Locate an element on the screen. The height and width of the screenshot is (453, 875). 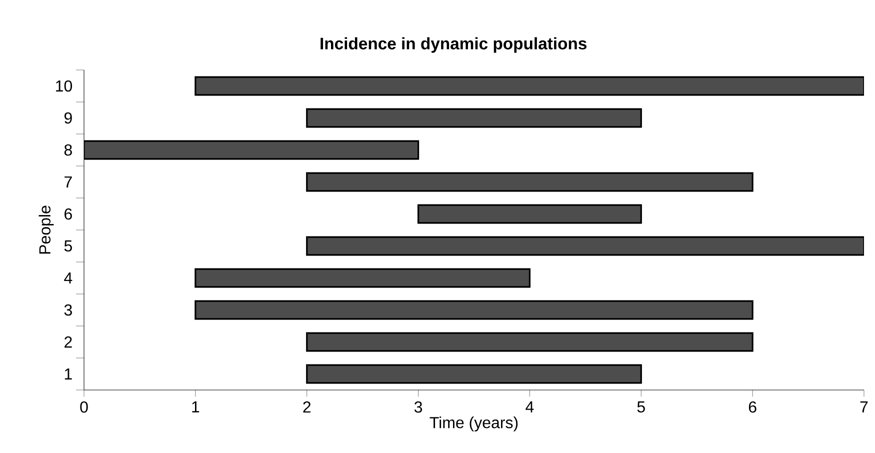
x-tick-label: 5 is located at coordinates (641, 407).